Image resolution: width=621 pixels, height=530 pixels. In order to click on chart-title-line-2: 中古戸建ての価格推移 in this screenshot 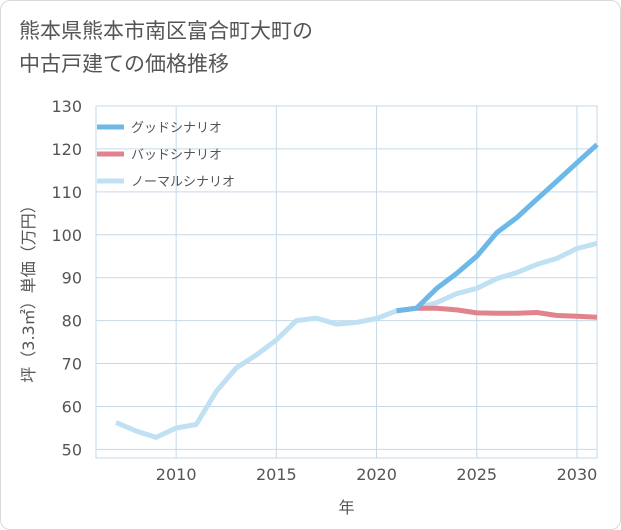, I will do `click(124, 64)`.